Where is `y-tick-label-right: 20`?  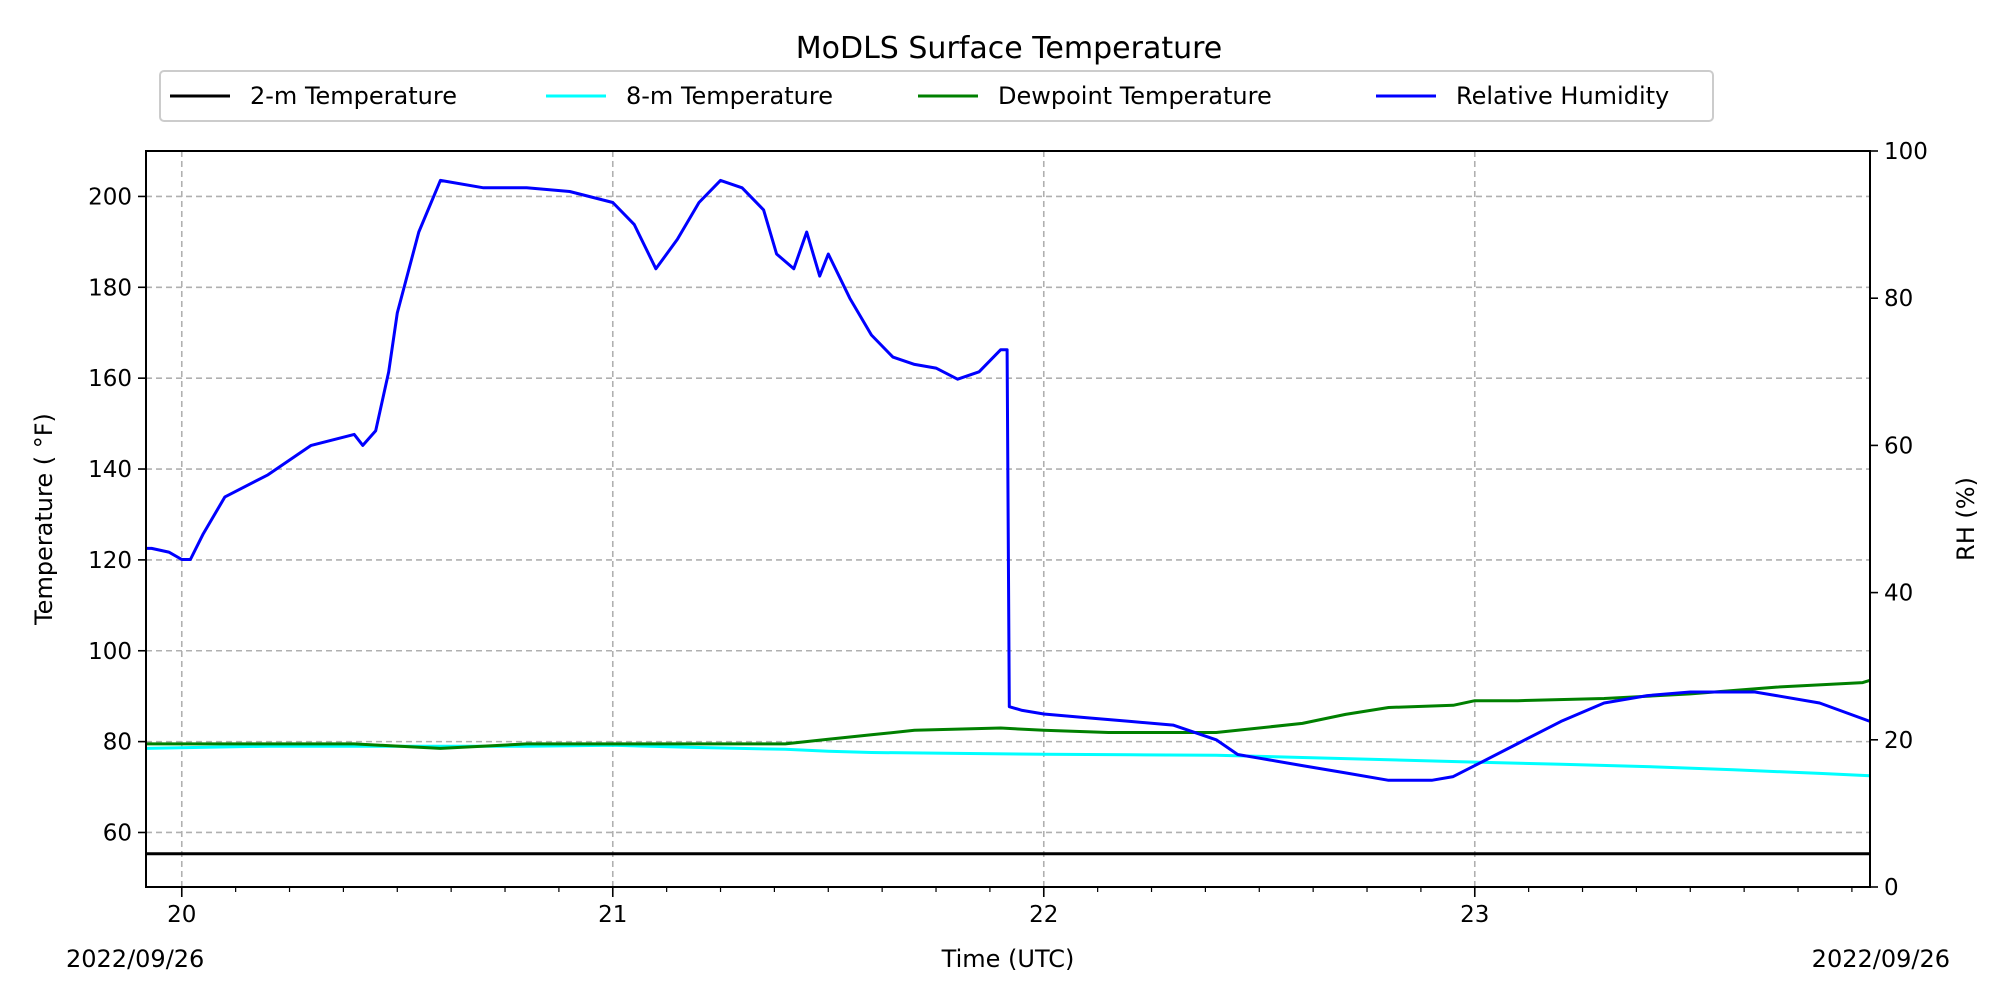 y-tick-label-right: 20 is located at coordinates (1898, 741).